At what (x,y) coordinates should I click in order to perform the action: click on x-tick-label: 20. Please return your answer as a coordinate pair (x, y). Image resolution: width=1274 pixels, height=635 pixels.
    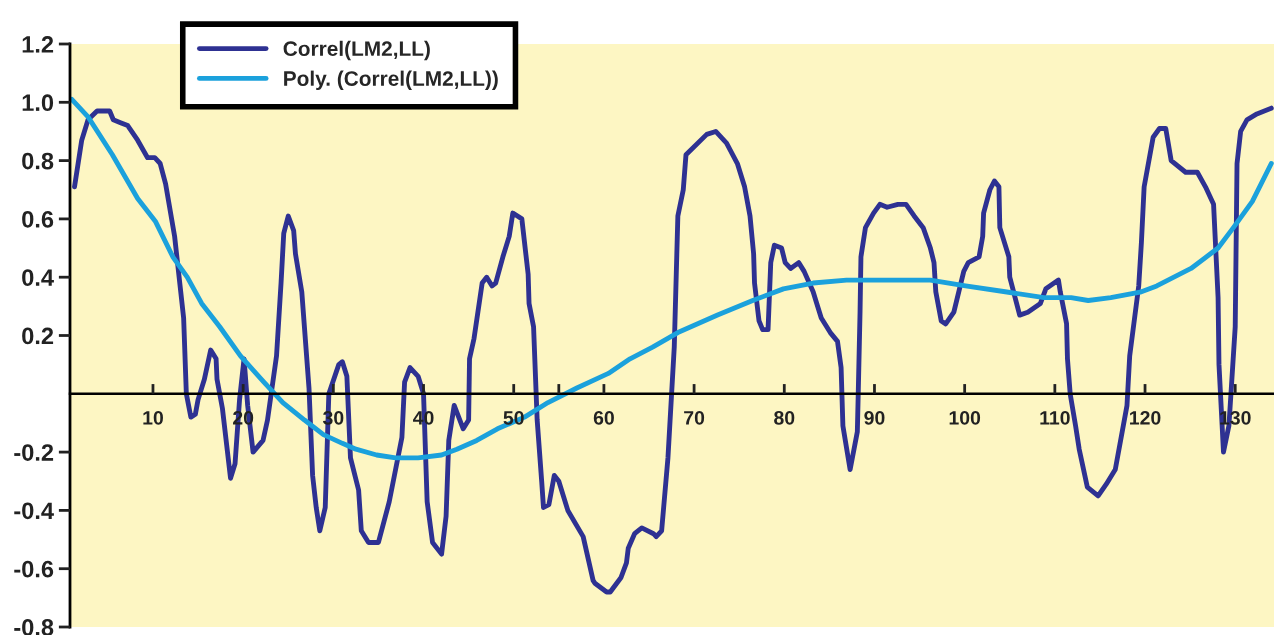
    Looking at the image, I should click on (243, 417).